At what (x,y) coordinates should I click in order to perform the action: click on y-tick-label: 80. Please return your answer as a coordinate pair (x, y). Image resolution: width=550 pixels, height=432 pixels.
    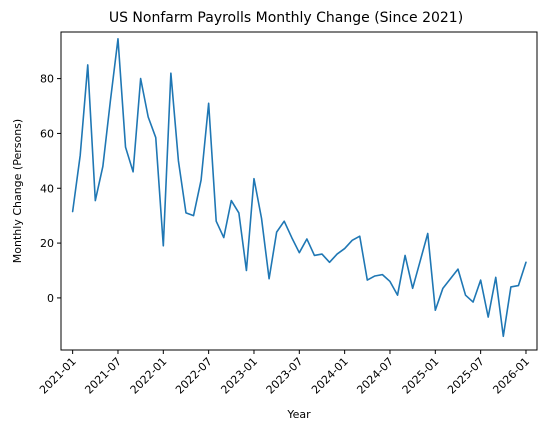
    Looking at the image, I should click on (47, 79).